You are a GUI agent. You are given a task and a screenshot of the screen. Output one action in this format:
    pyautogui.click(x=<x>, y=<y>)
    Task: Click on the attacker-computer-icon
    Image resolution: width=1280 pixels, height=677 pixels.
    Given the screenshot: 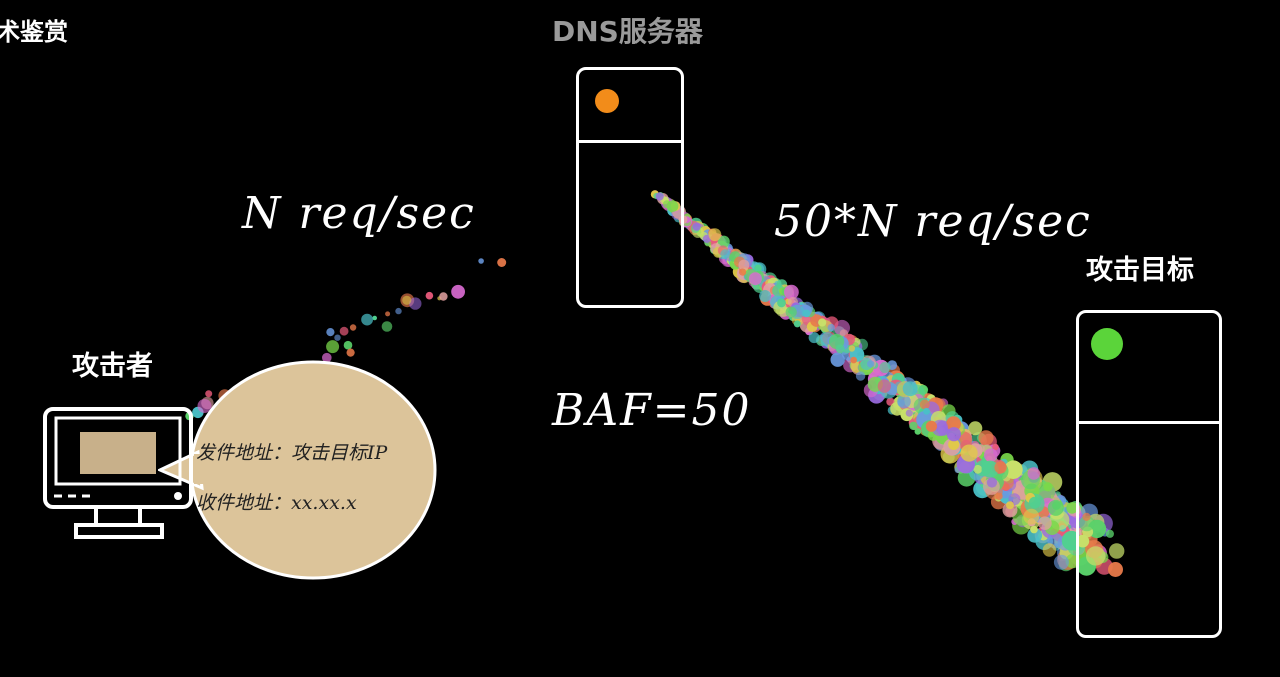 What is the action you would take?
    pyautogui.click(x=118, y=473)
    